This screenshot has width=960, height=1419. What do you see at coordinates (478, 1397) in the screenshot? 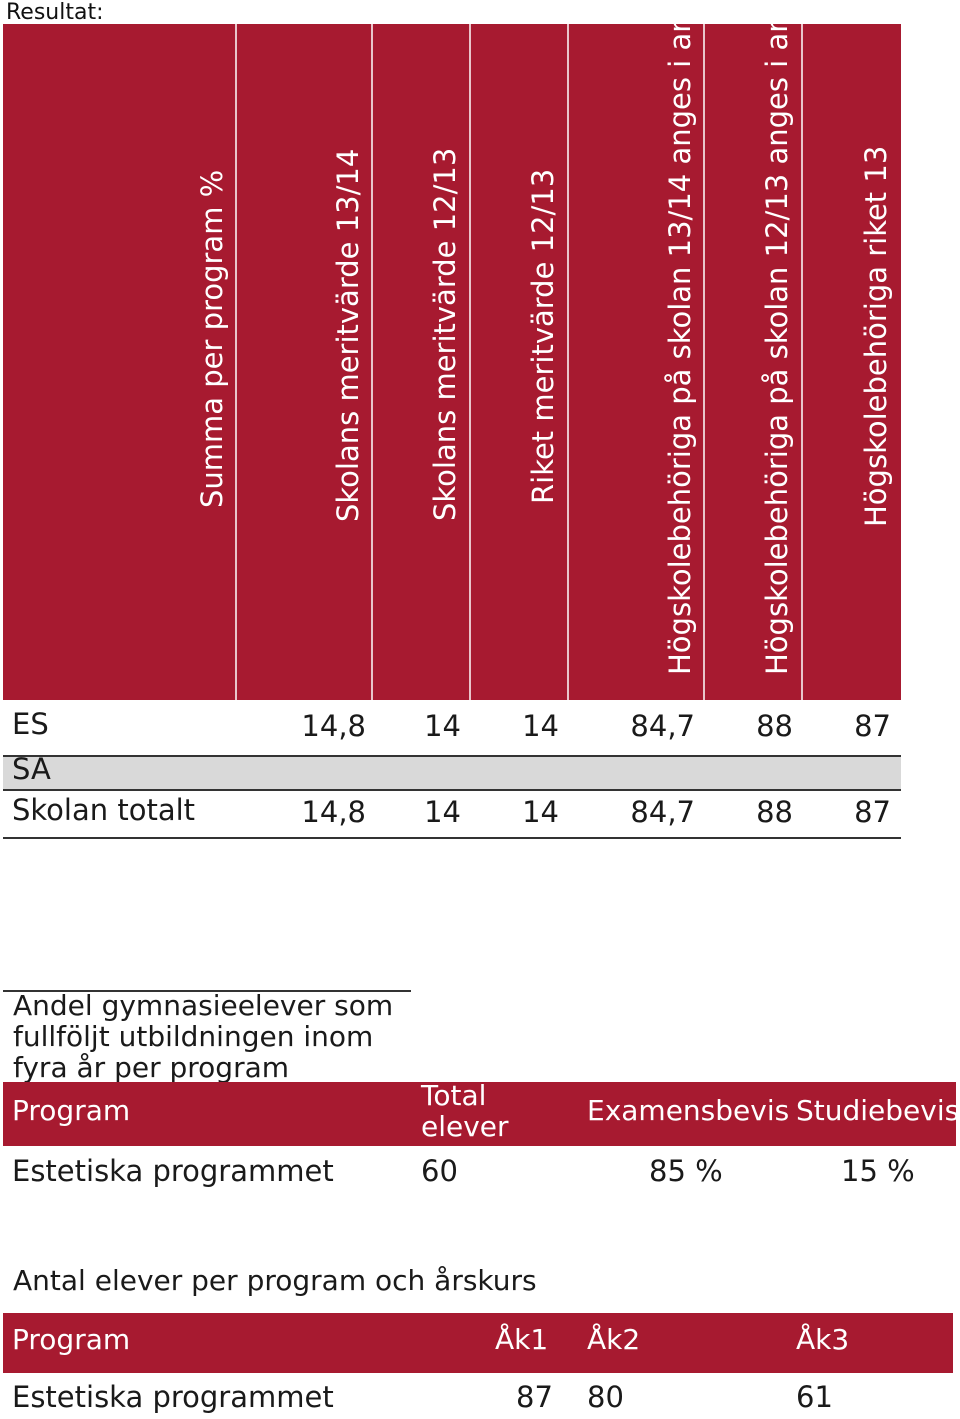
I see `table-row: Estetiska programmet 87 80 61` at bounding box center [478, 1397].